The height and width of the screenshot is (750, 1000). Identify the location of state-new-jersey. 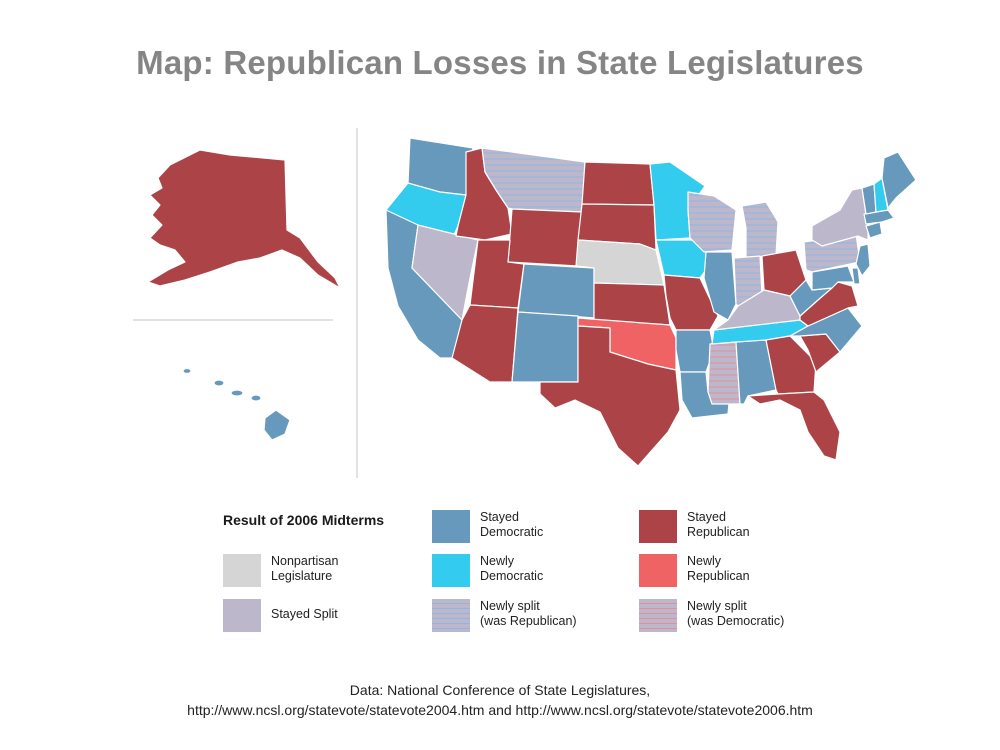
(863, 260).